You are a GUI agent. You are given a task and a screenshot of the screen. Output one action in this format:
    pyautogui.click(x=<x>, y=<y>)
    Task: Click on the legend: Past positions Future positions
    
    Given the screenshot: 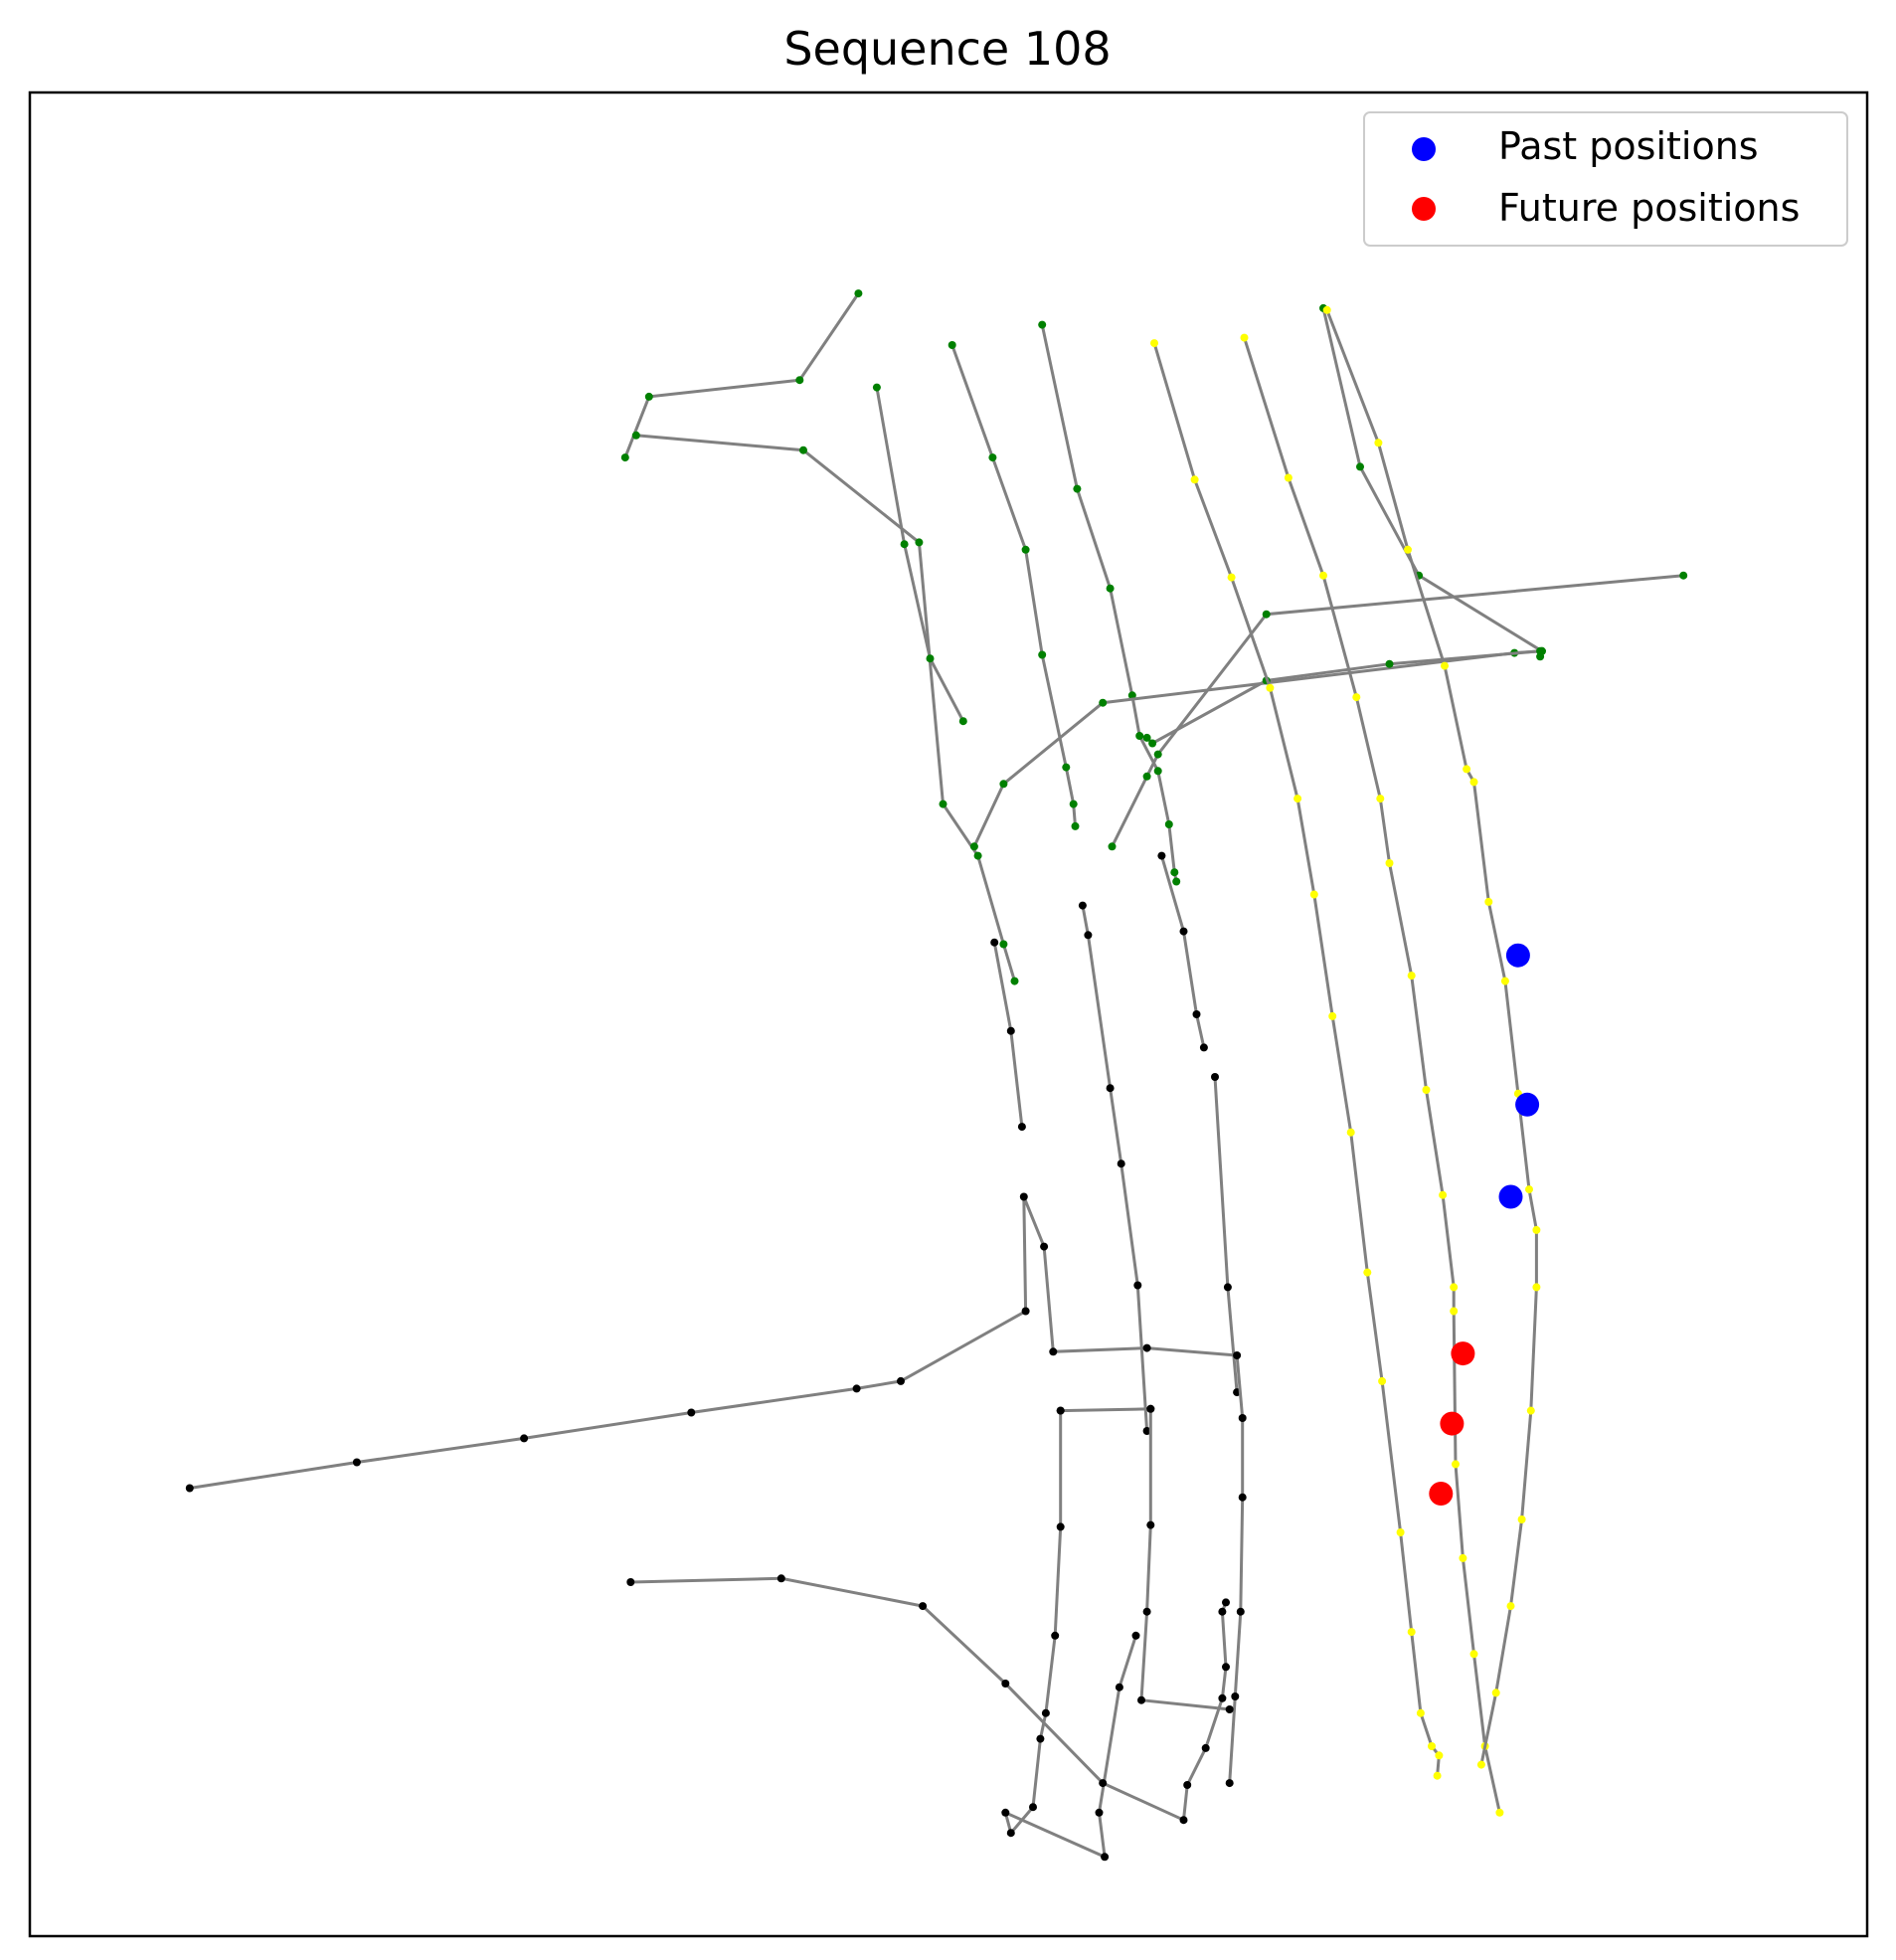 What is the action you would take?
    pyautogui.click(x=1605, y=179)
    